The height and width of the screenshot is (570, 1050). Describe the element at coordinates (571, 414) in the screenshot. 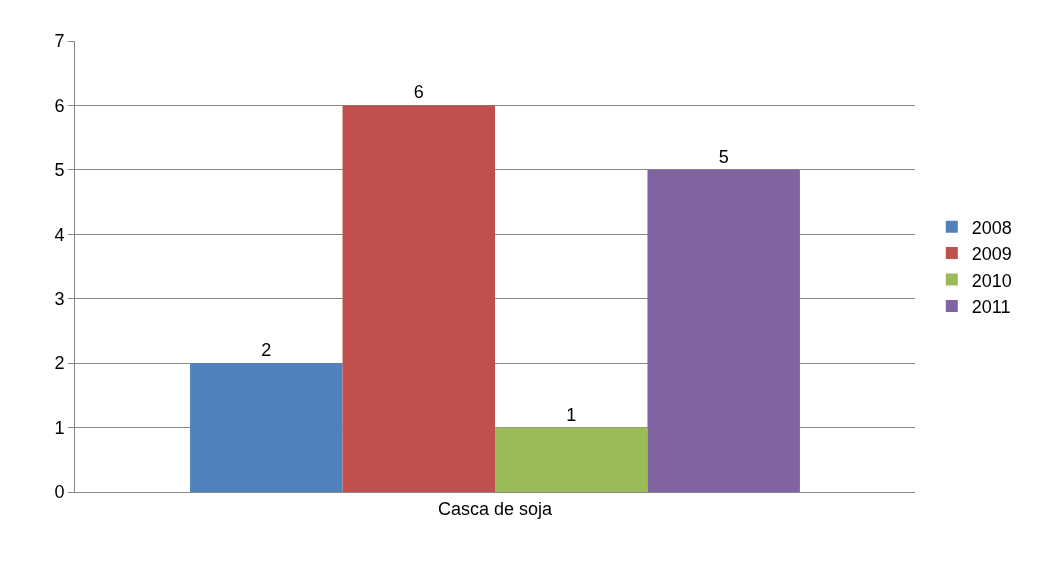

I see `data-label: 1` at that location.